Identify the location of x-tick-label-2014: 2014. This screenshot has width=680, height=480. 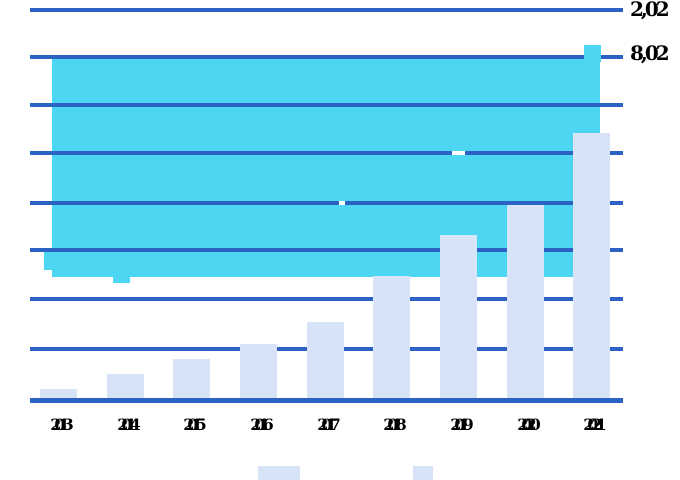
(129, 424).